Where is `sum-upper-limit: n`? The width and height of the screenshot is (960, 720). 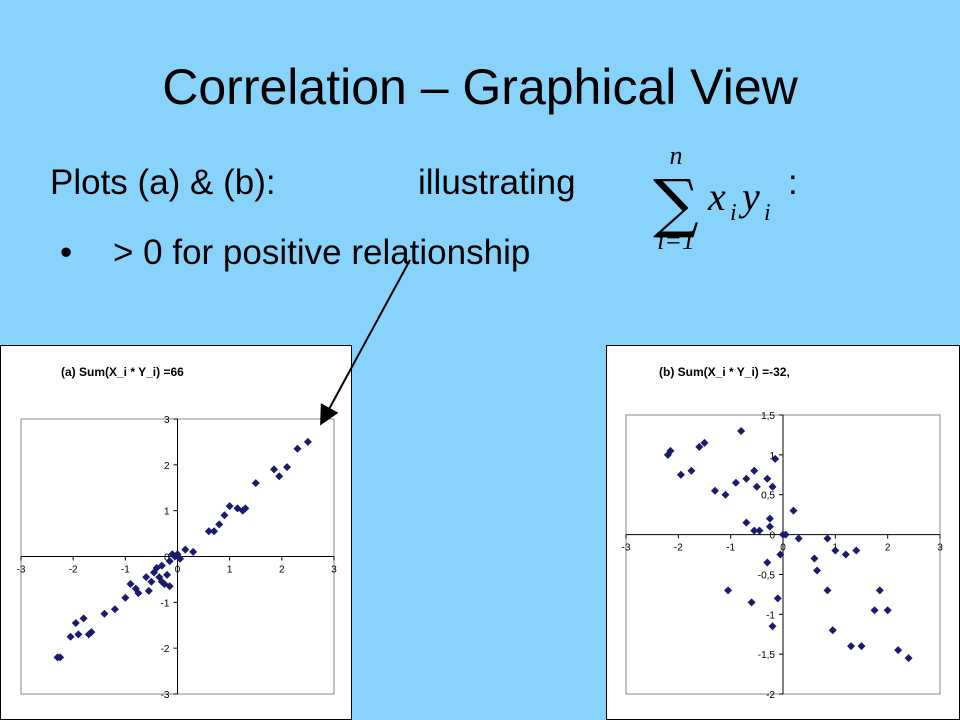
sum-upper-limit: n is located at coordinates (676, 155).